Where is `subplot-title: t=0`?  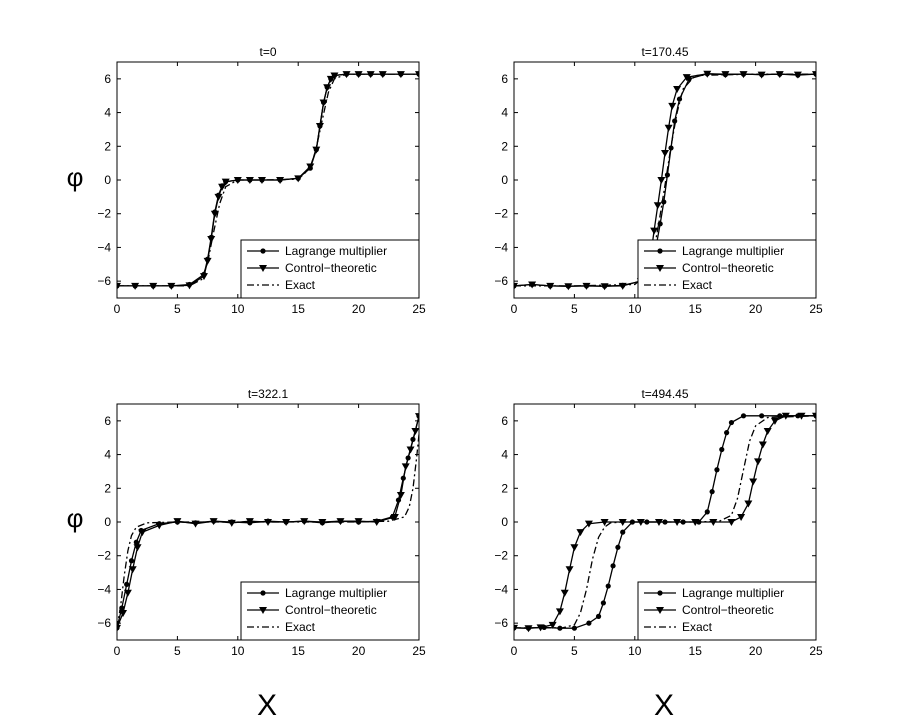
subplot-title: t=0 is located at coordinates (267, 52).